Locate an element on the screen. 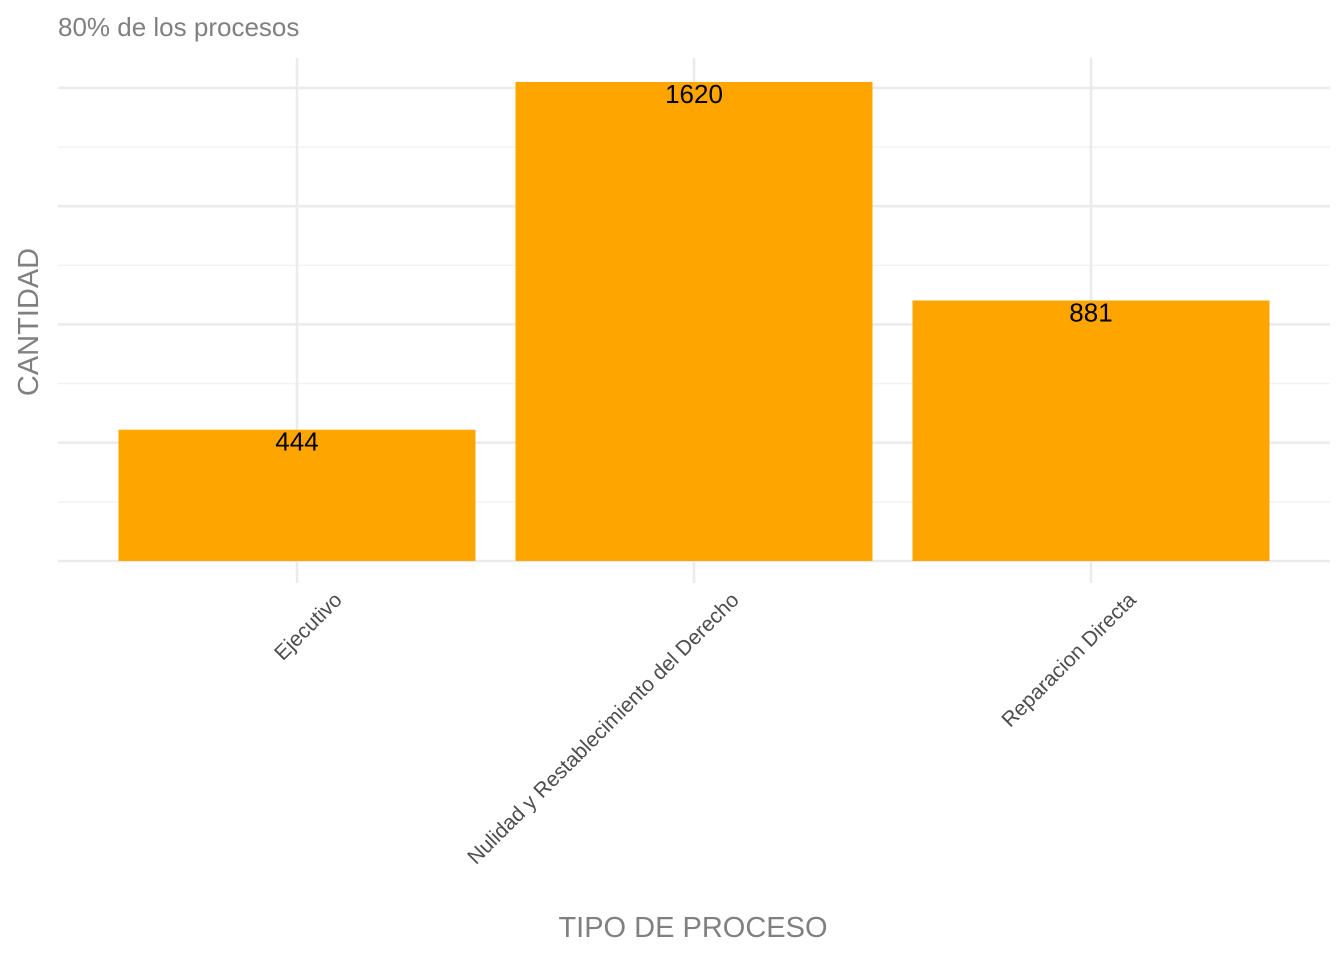 This screenshot has width=1344, height=960. chart-subtitle: 80% de los procesos is located at coordinates (178, 27).